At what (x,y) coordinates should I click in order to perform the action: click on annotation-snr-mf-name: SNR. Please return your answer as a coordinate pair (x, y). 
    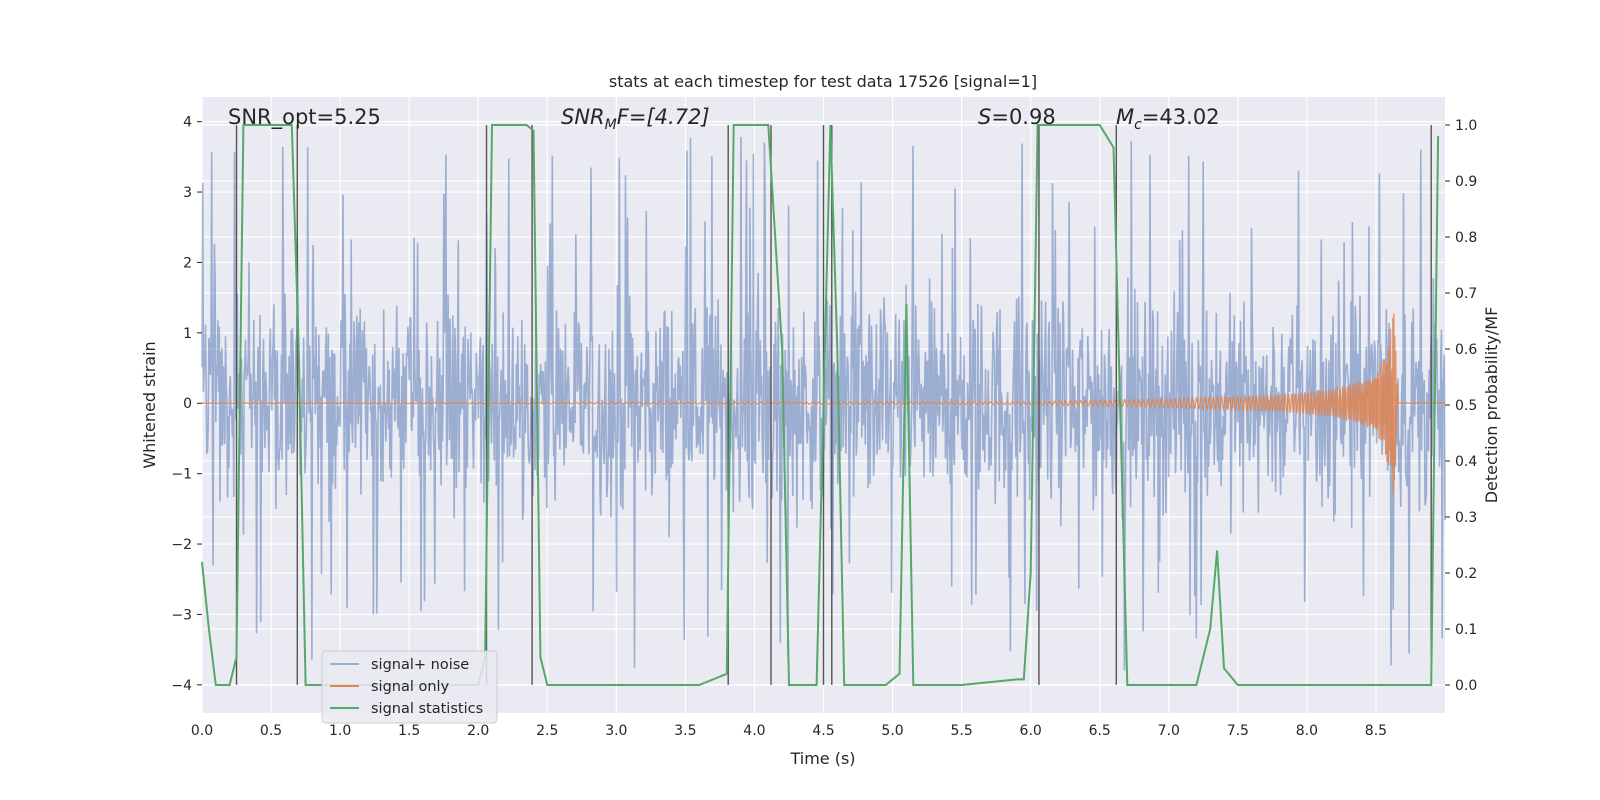
    Looking at the image, I should click on (583, 117).